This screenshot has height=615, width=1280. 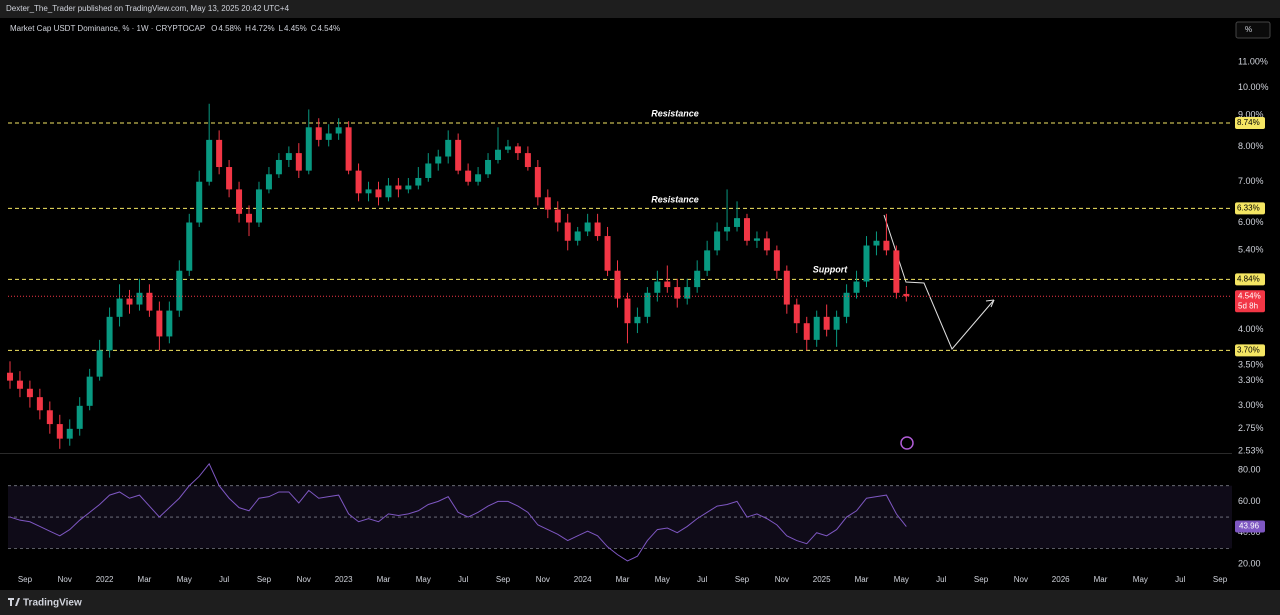 I want to click on scale-button-label: %, so click(x=1248, y=29).